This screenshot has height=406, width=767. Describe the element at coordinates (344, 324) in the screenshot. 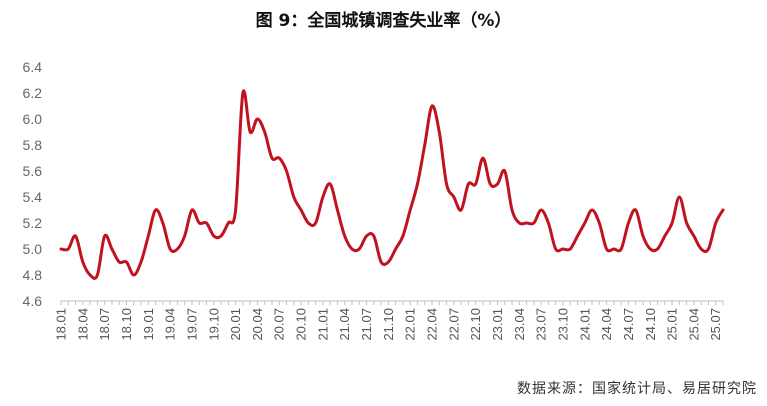

I see `x-tick-label: 21.04` at that location.